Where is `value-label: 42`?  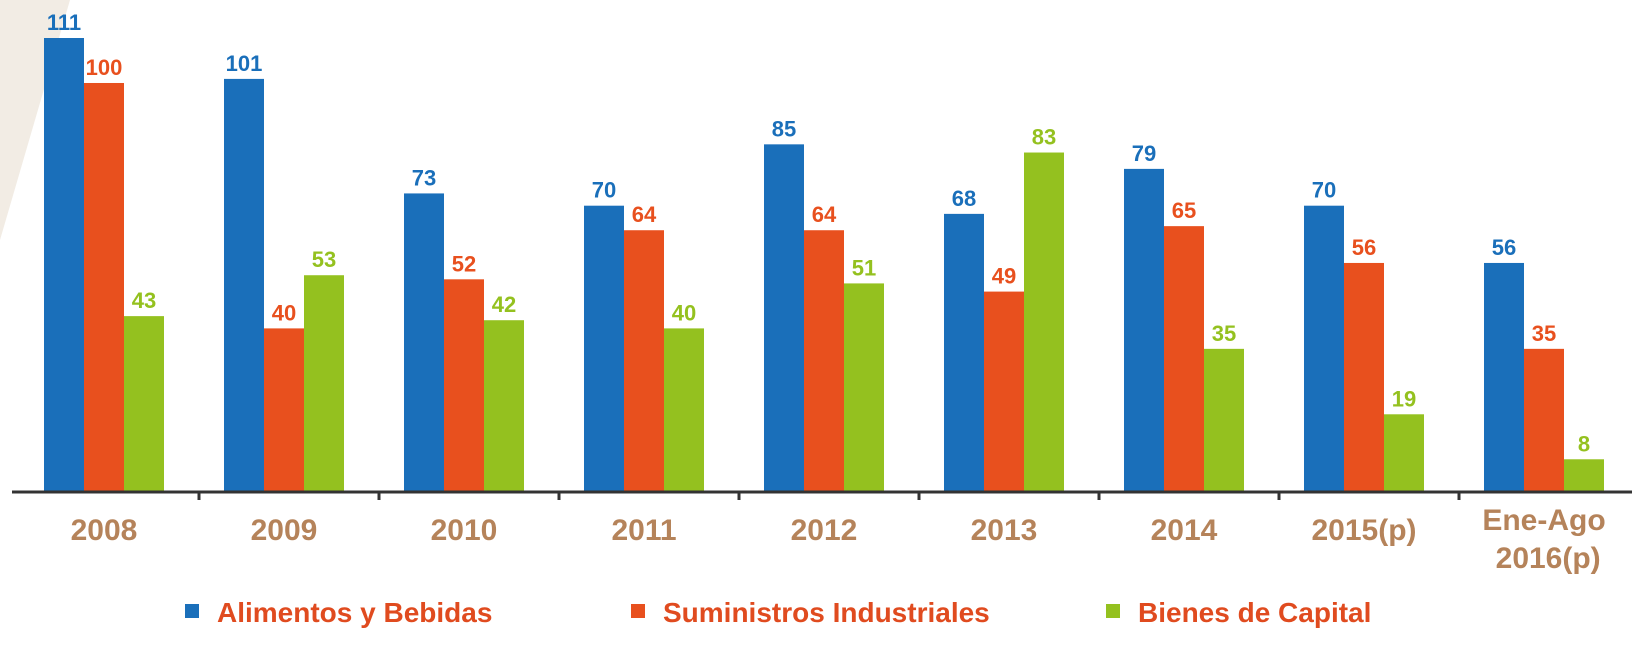 value-label: 42 is located at coordinates (504, 304).